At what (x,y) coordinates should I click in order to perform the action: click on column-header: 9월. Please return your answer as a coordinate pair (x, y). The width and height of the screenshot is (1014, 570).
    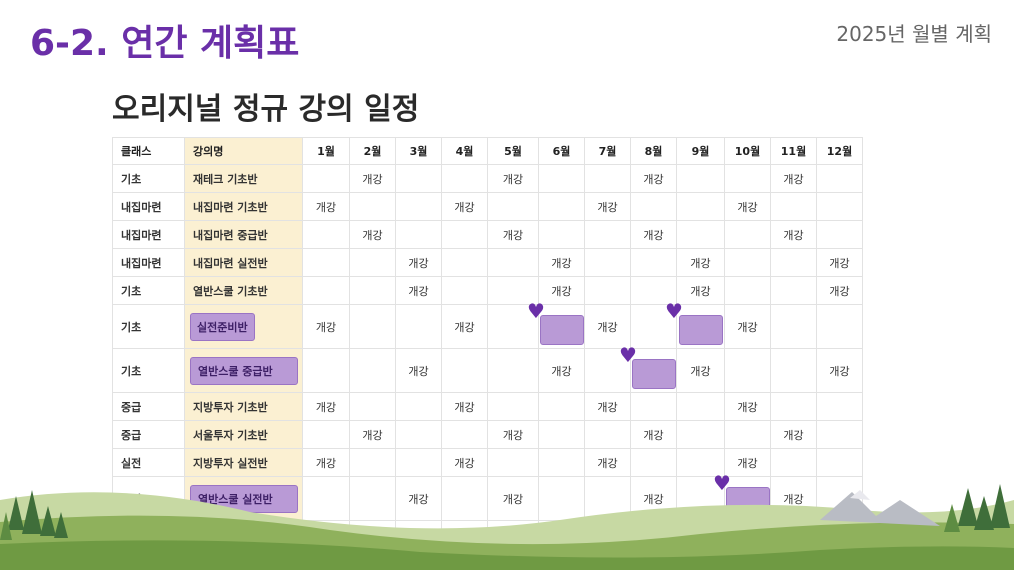
    Looking at the image, I should click on (700, 151).